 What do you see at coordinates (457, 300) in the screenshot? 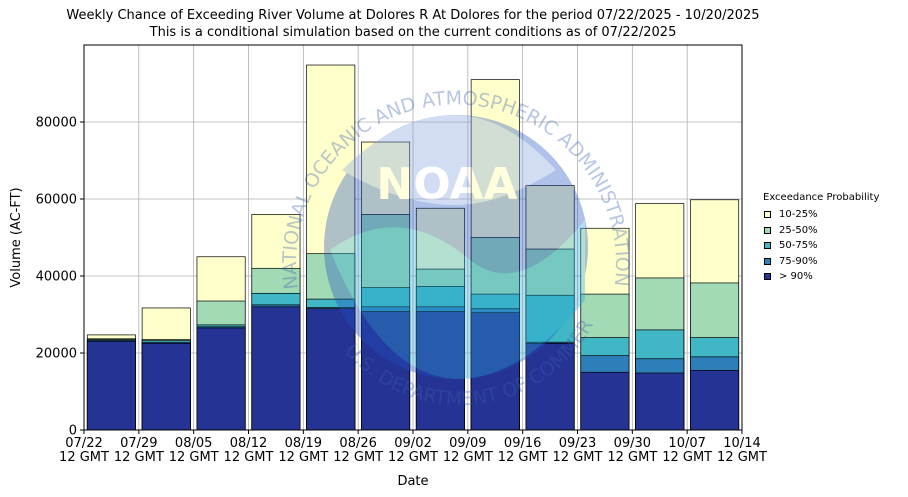
I see `noaa-logo-wave` at bounding box center [457, 300].